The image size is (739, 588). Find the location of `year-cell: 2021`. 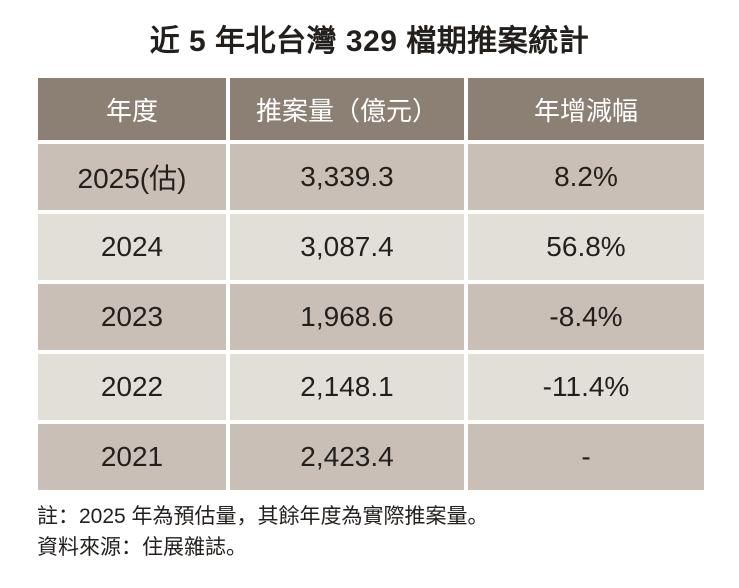

year-cell: 2021 is located at coordinates (132, 457).